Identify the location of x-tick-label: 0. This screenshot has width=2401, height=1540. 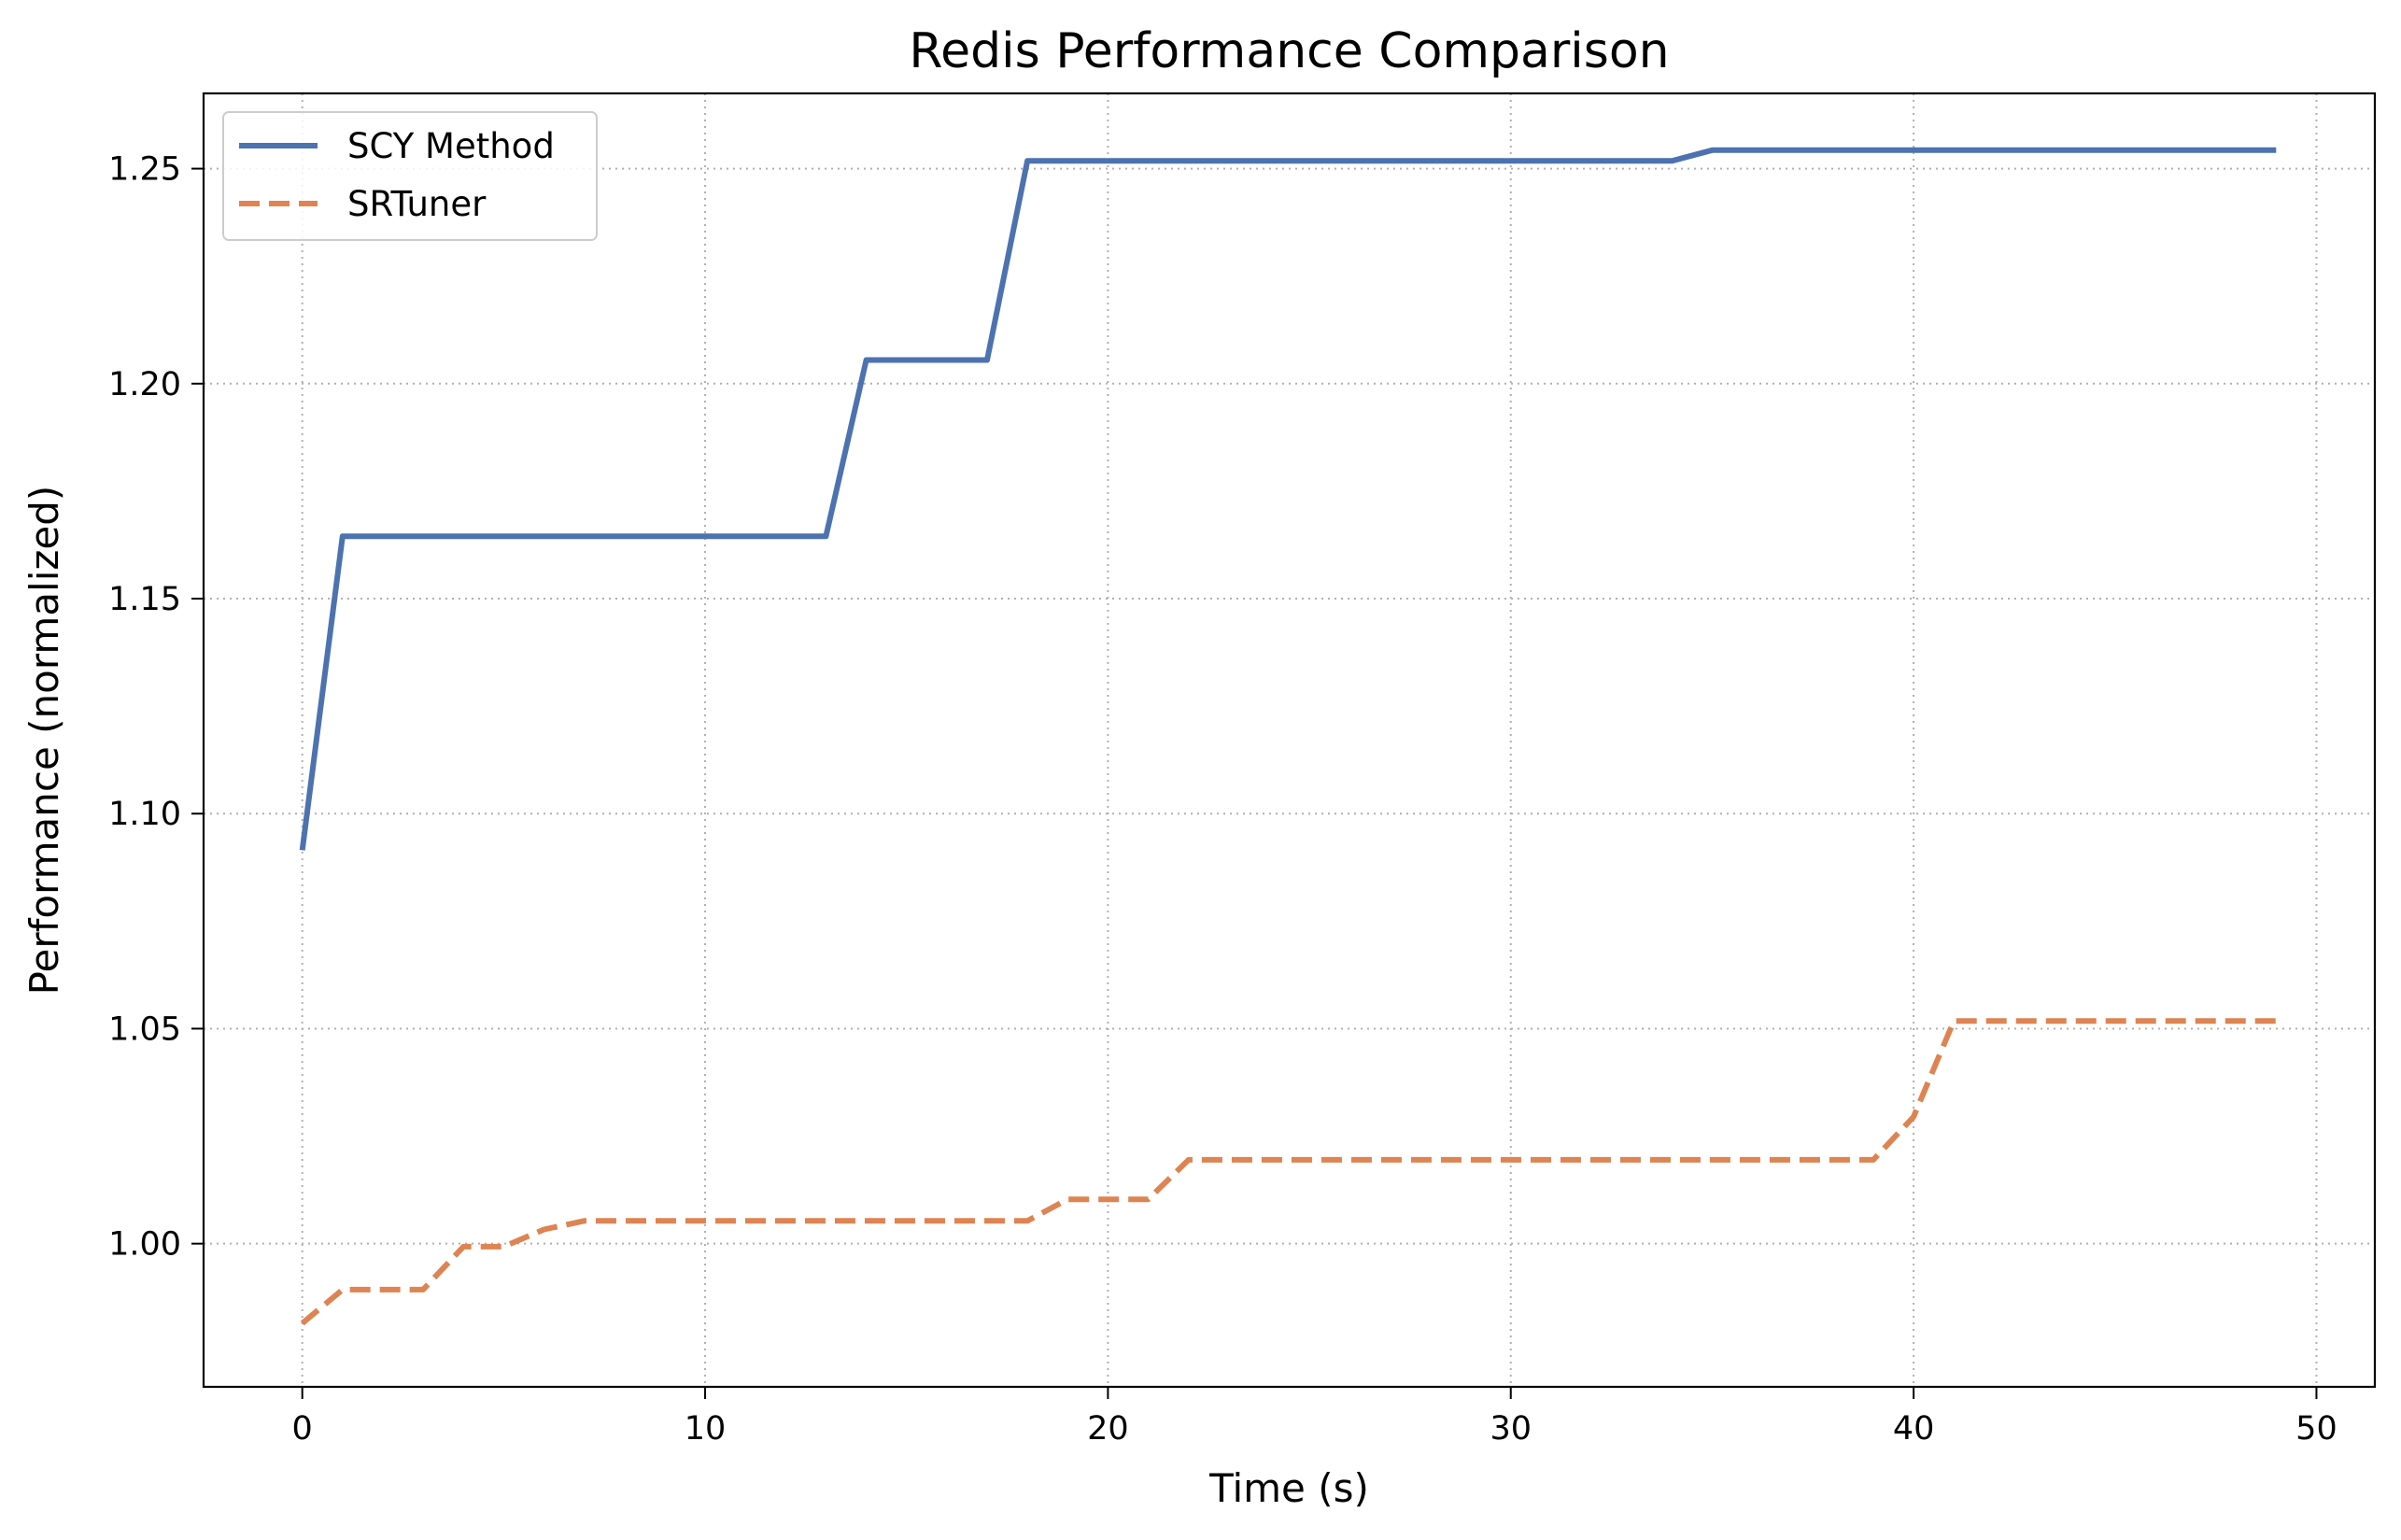
(302, 1429).